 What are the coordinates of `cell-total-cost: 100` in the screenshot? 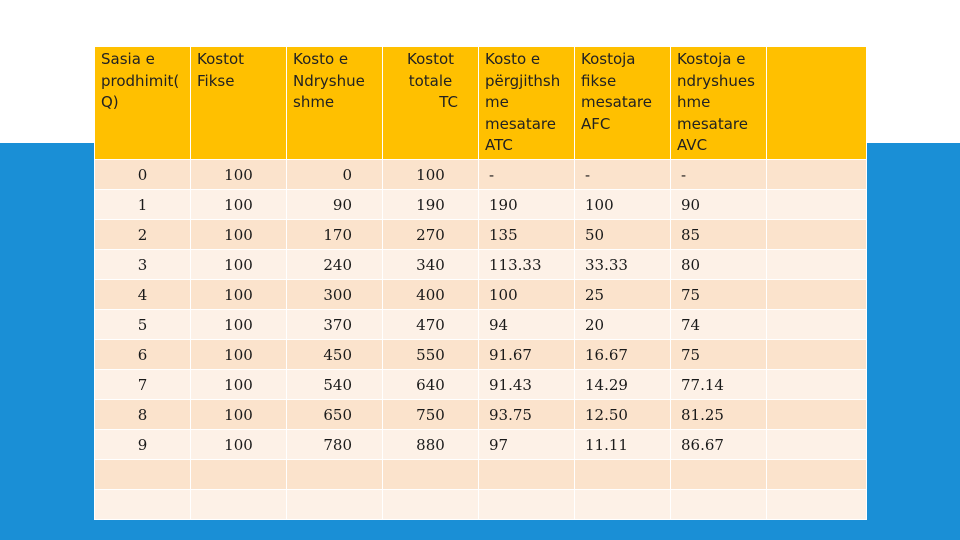 It's located at (430, 174).